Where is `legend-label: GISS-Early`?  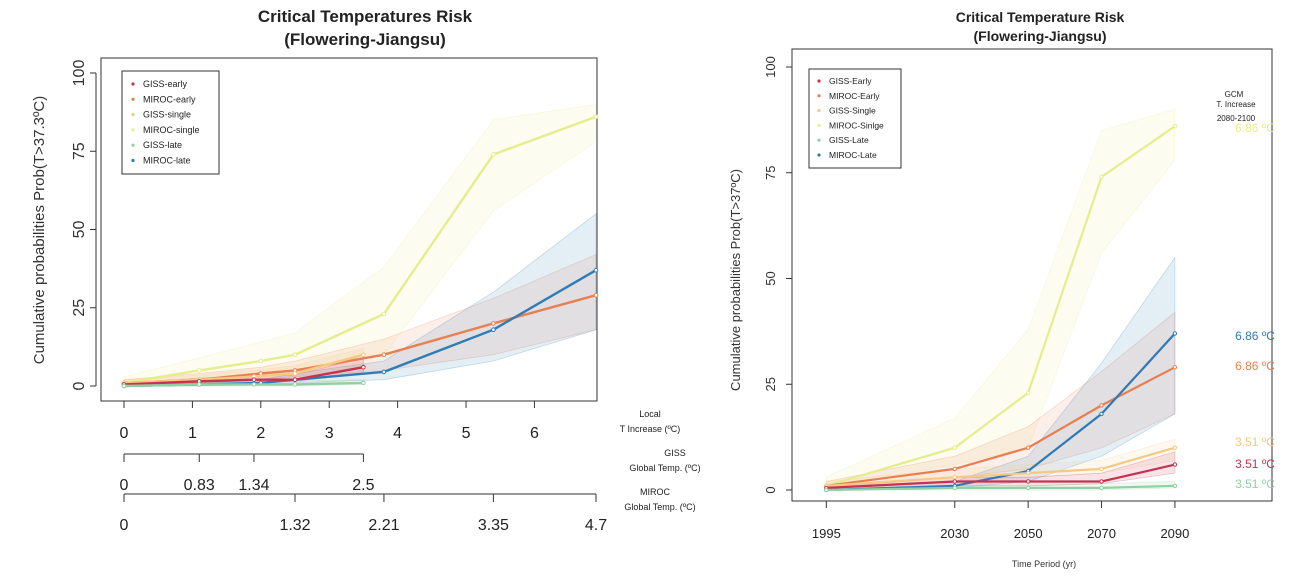 legend-label: GISS-Early is located at coordinates (850, 81).